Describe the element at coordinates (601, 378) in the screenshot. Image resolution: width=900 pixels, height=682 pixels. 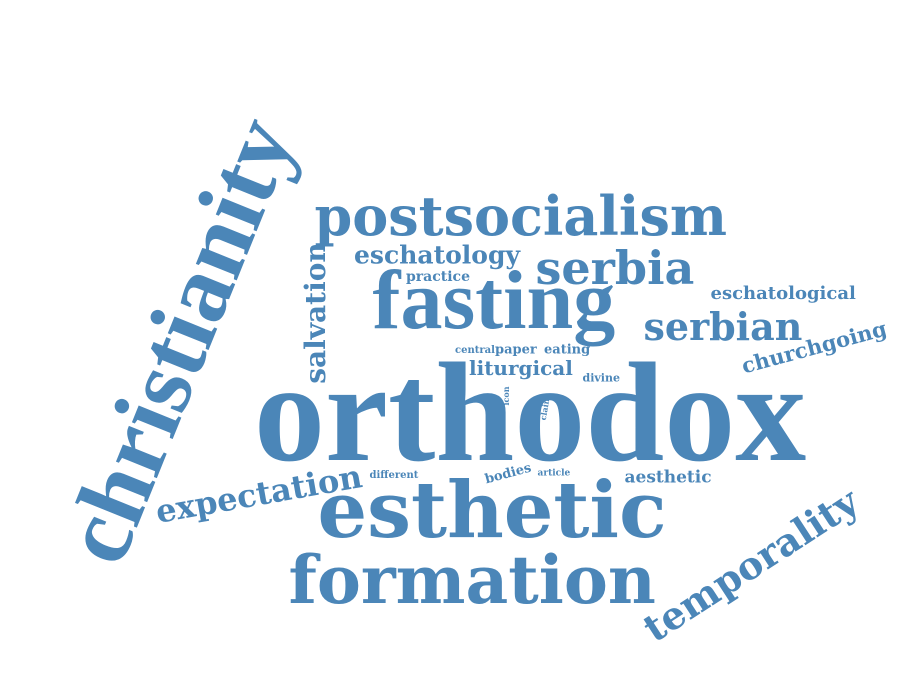
I see `word-divine: divine` at that location.